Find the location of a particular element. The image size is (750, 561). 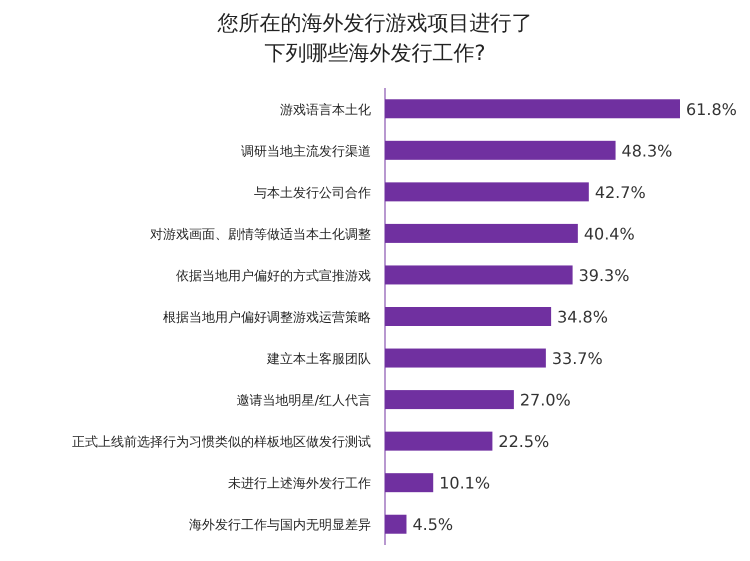

y-tick-label: 建立本土客服团队 is located at coordinates (318, 359).